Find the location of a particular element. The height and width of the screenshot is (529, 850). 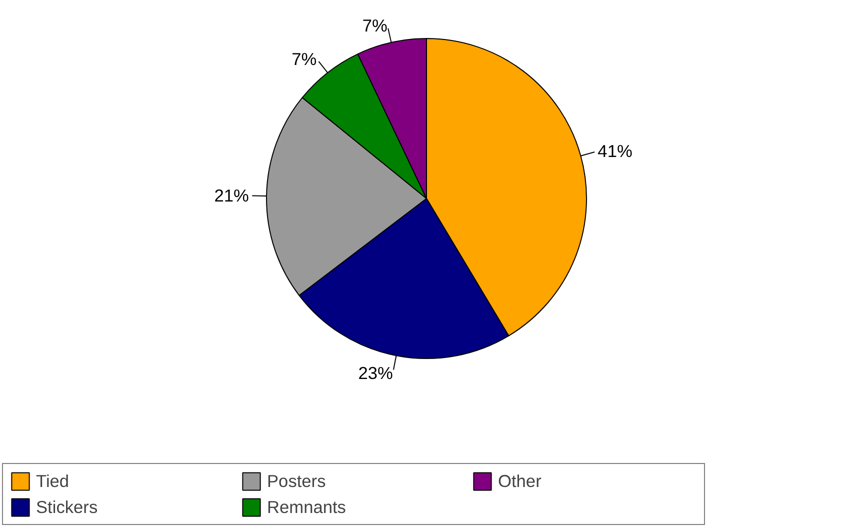

legend-label: Stickers is located at coordinates (67, 507).